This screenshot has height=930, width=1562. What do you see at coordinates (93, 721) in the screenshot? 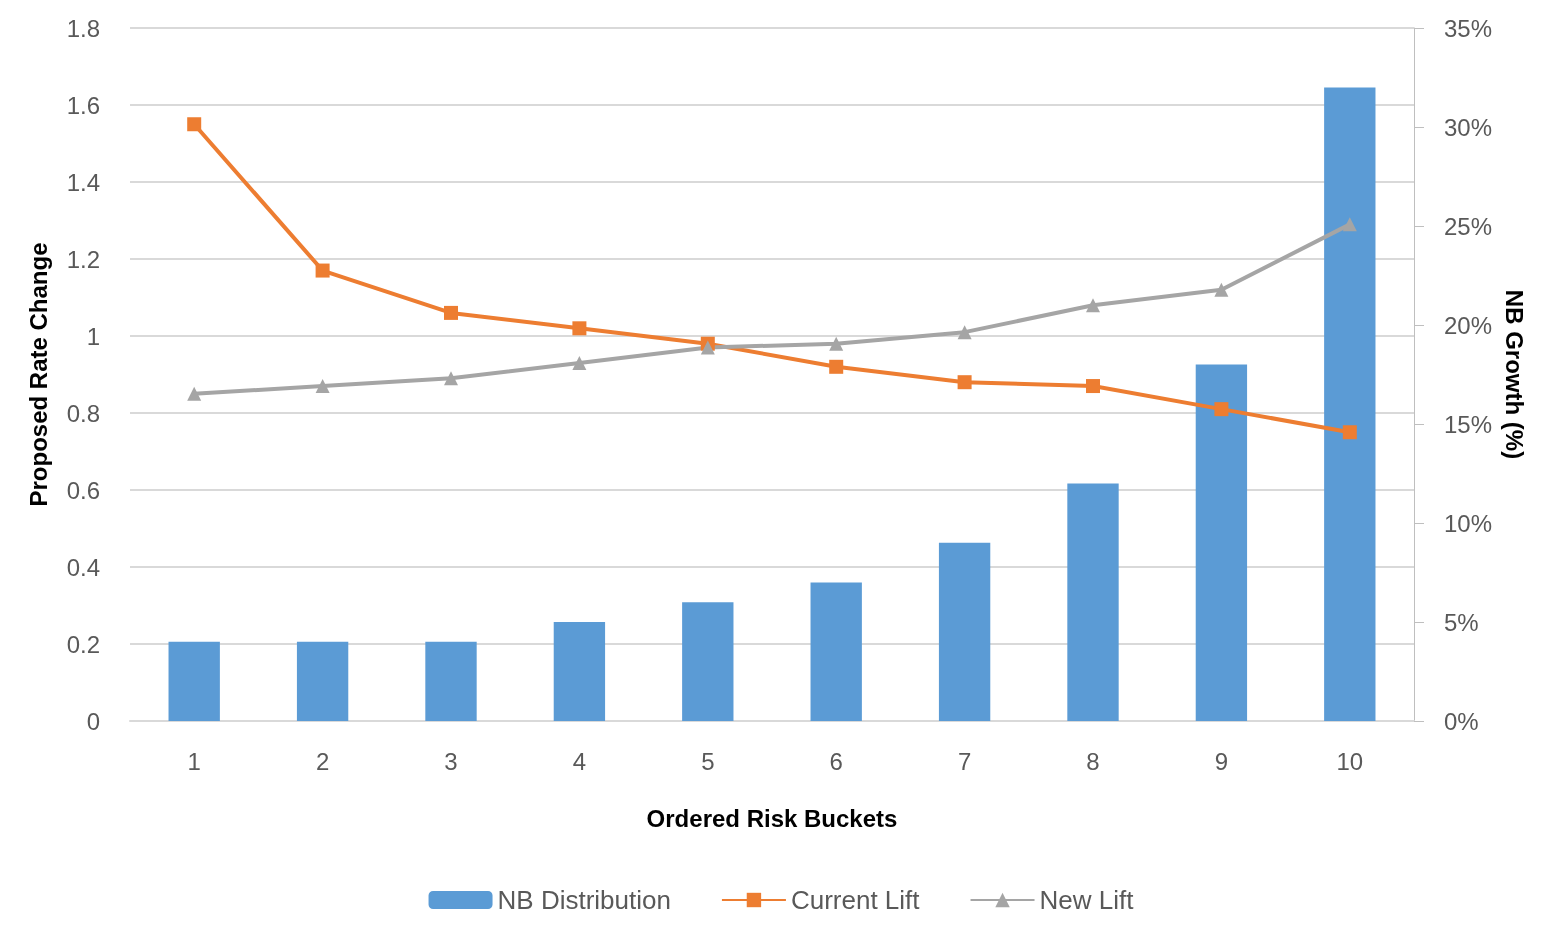
I see `y-tick-label: 0` at bounding box center [93, 721].